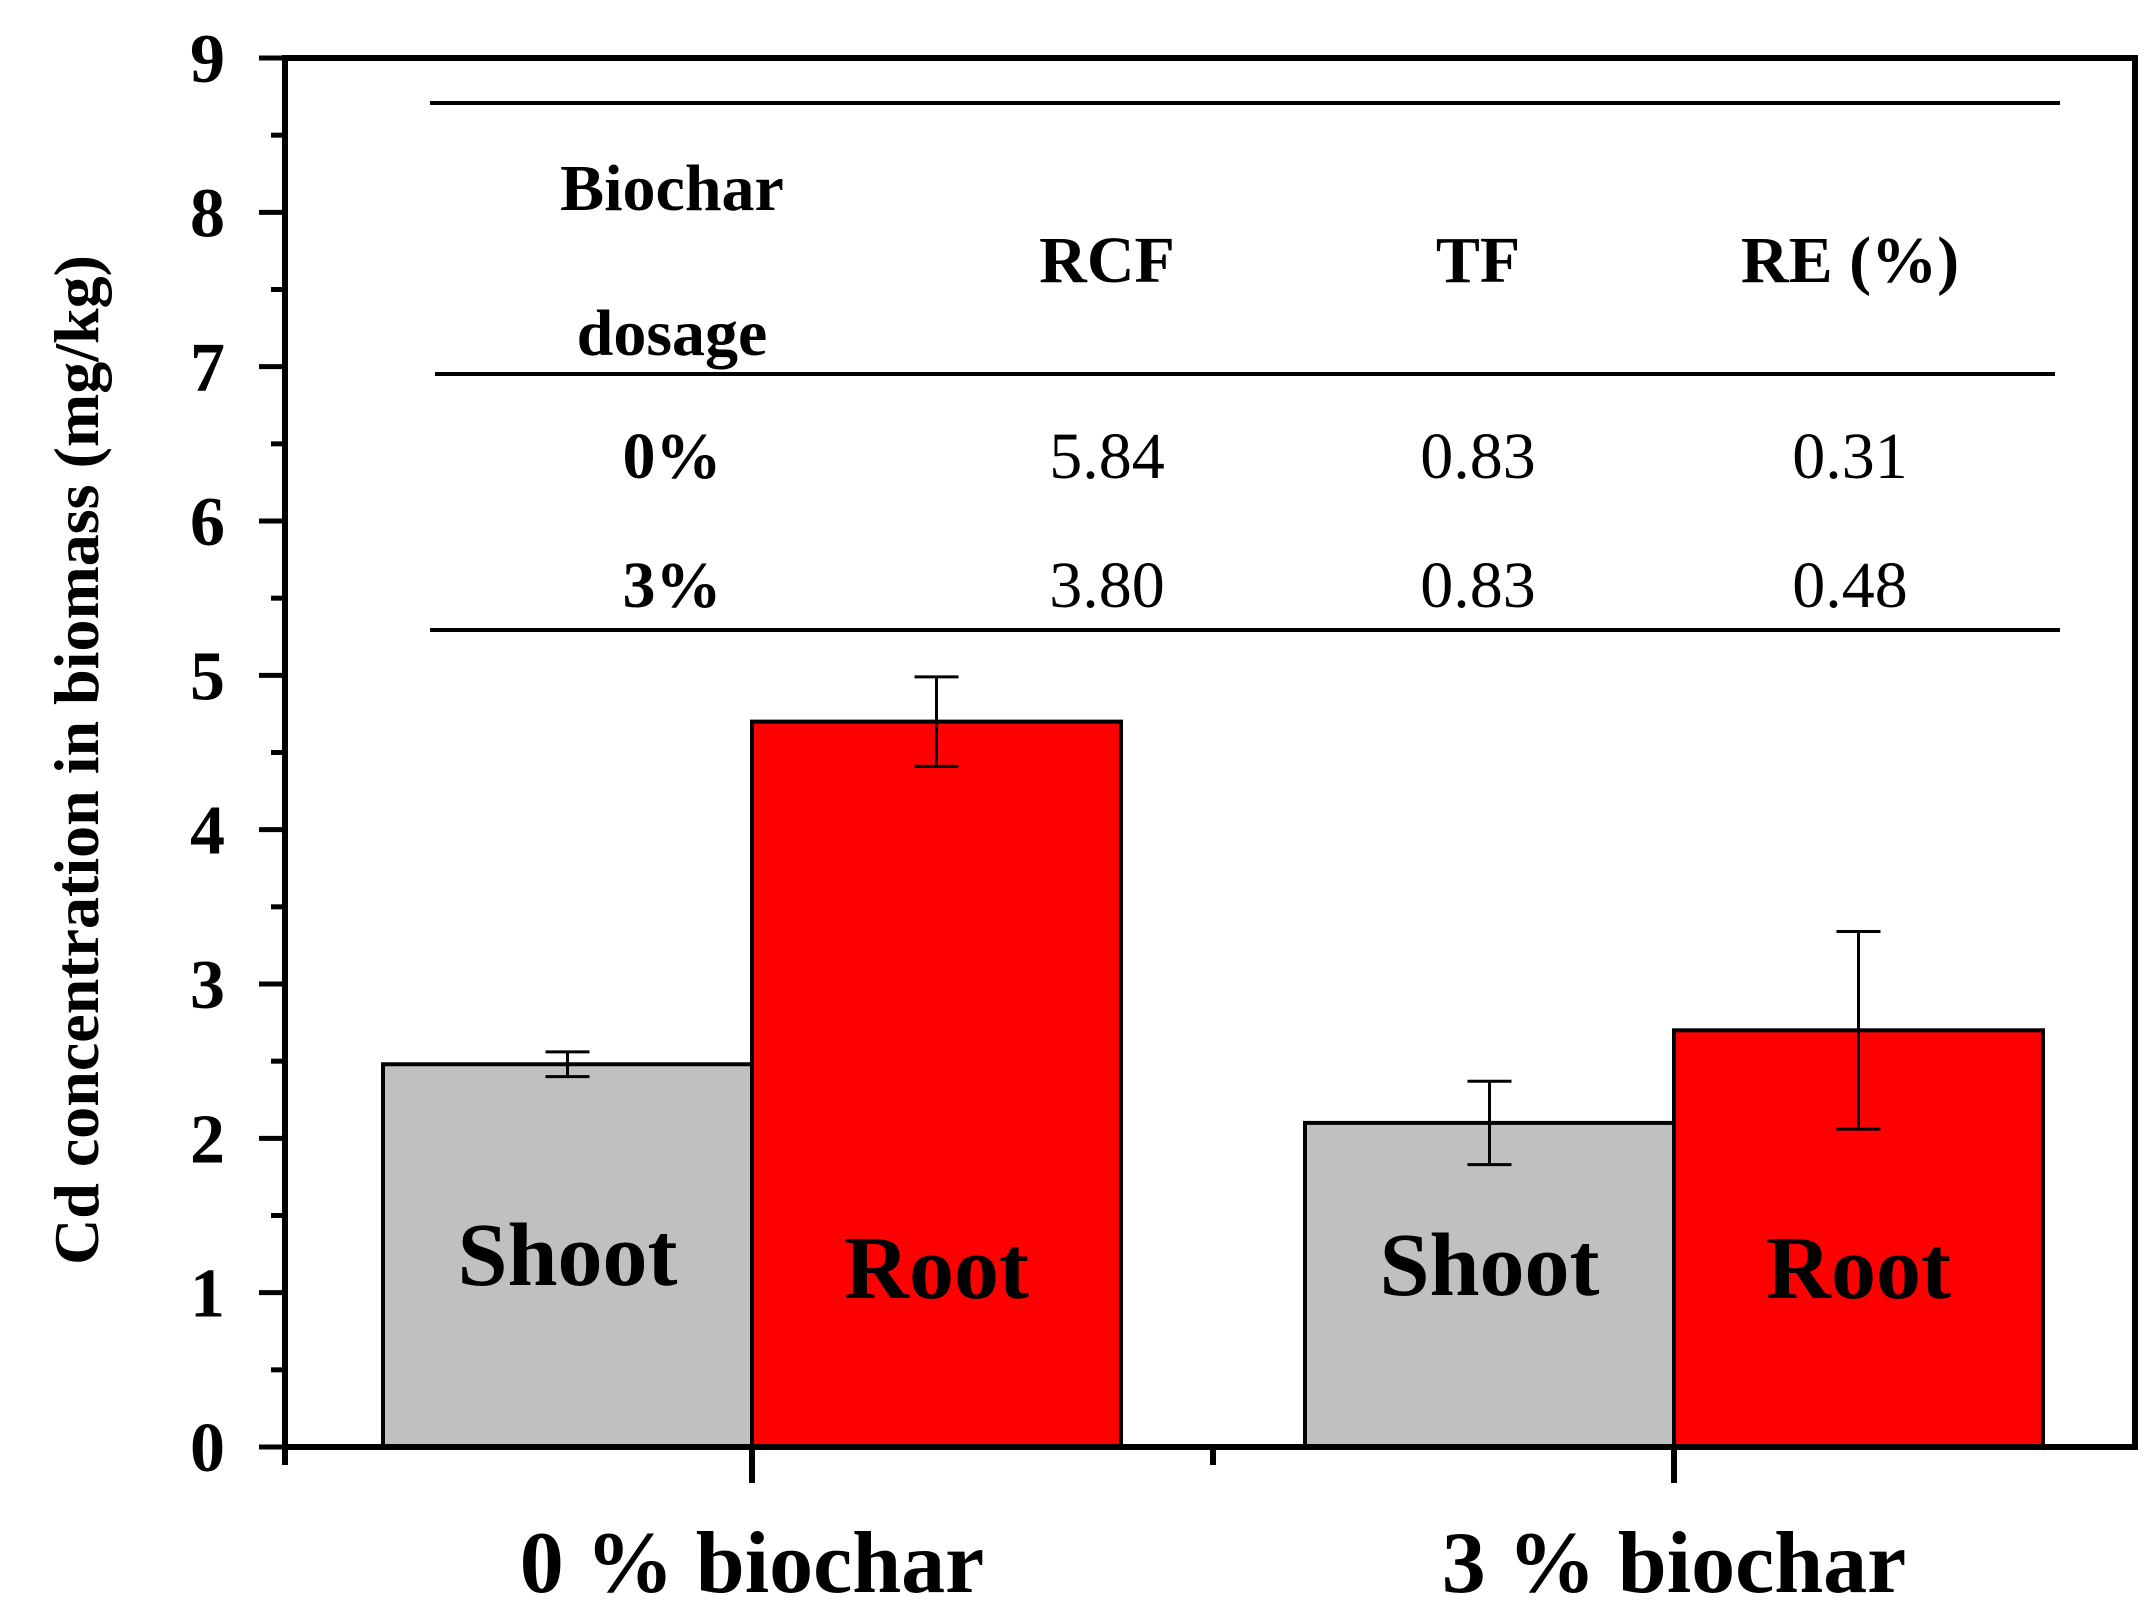 Image resolution: width=2148 pixels, height=1618 pixels. Describe the element at coordinates (207, 676) in the screenshot. I see `y-tick-label-5: 5` at that location.